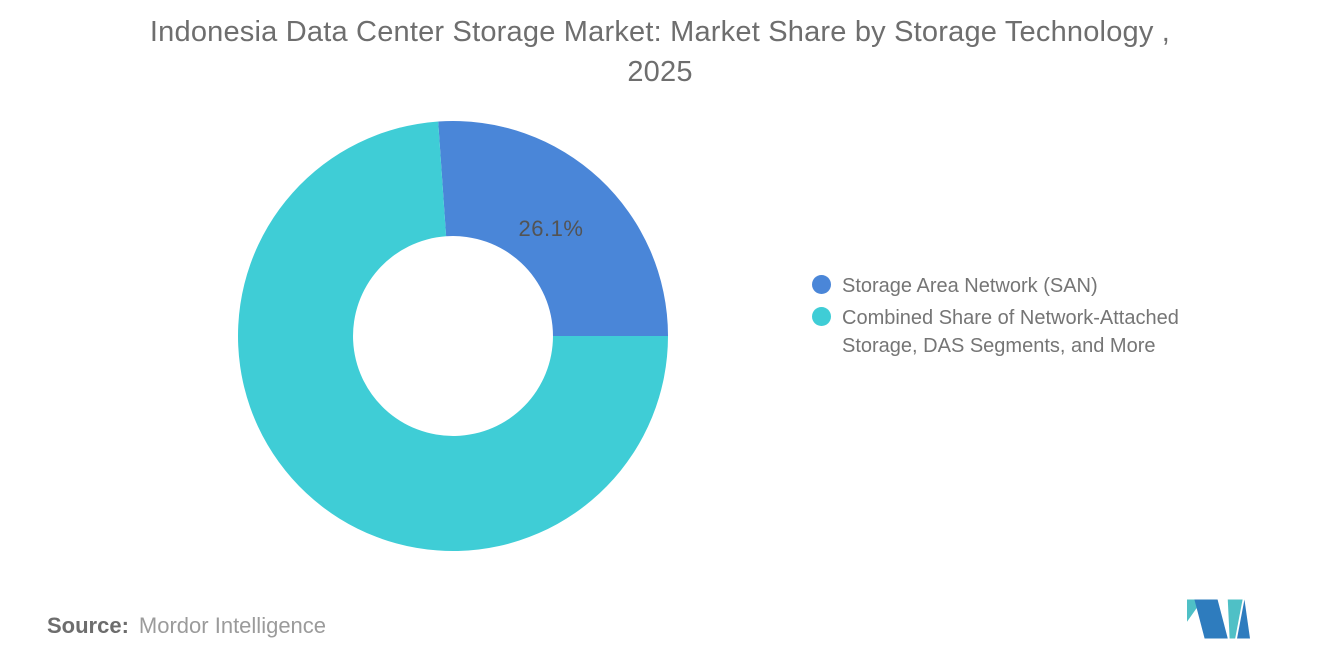 The width and height of the screenshot is (1320, 665). I want to click on legend-swatch-combined-icon, so click(821, 316).